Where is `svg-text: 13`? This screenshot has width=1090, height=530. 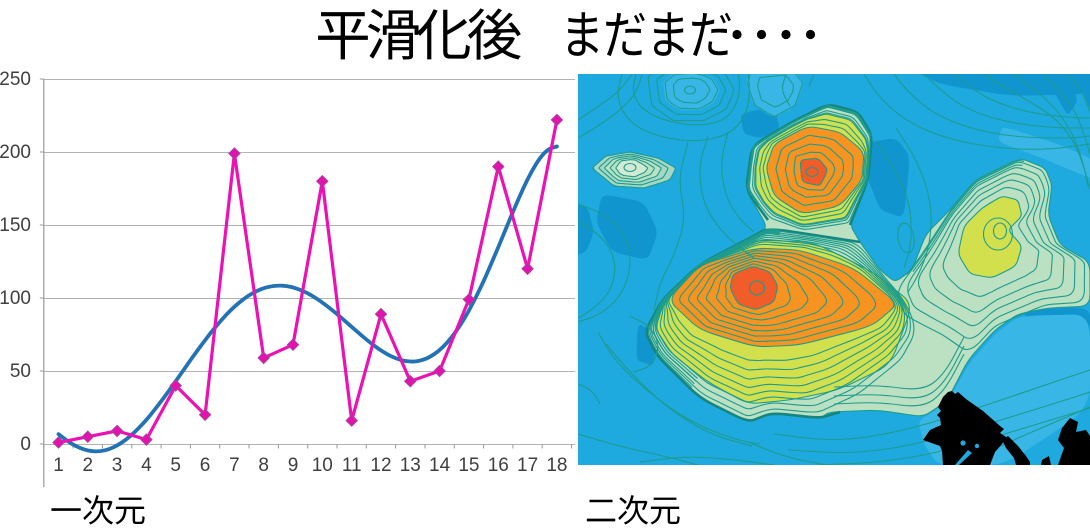
svg-text: 13 is located at coordinates (410, 465).